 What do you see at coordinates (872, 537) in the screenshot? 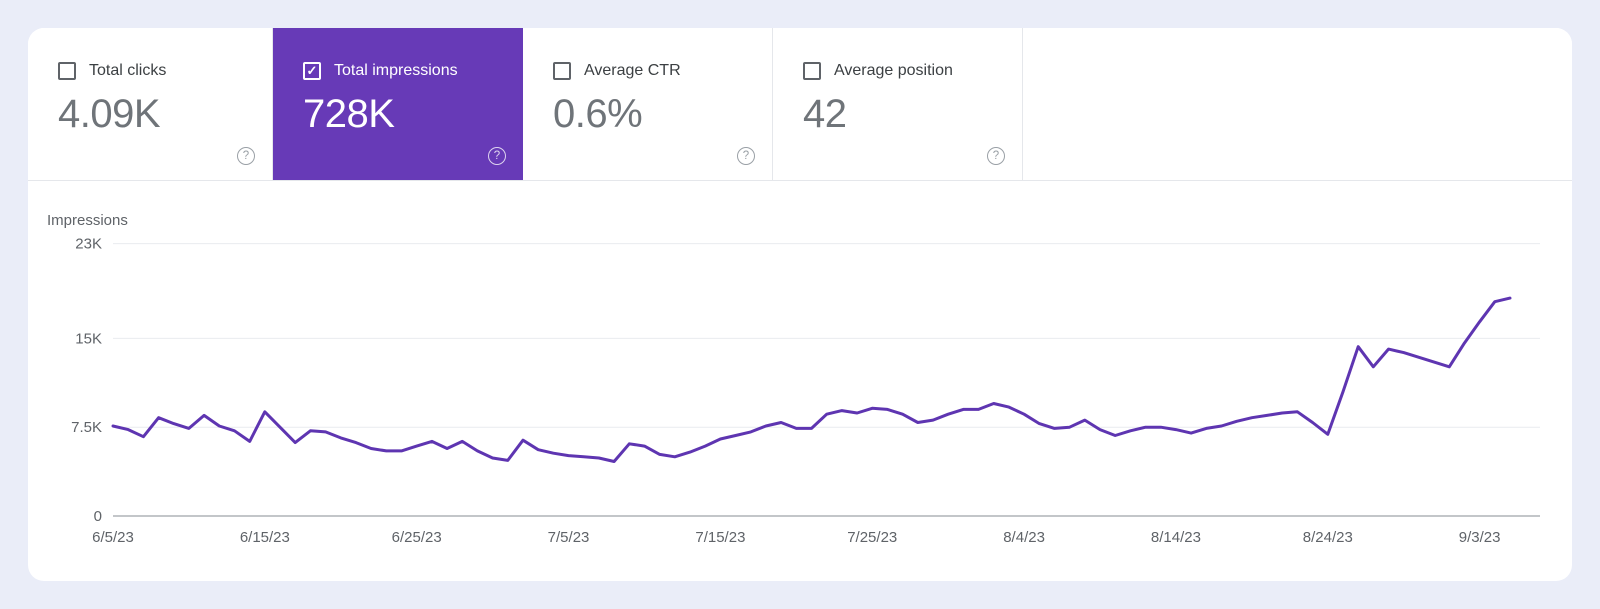
I see `x-tick-label: 7/25/23` at bounding box center [872, 537].